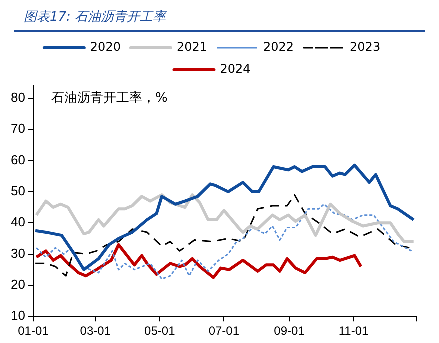 The image size is (439, 343). Describe the element at coordinates (18, 160) in the screenshot. I see `y-tick-label: 60` at that location.